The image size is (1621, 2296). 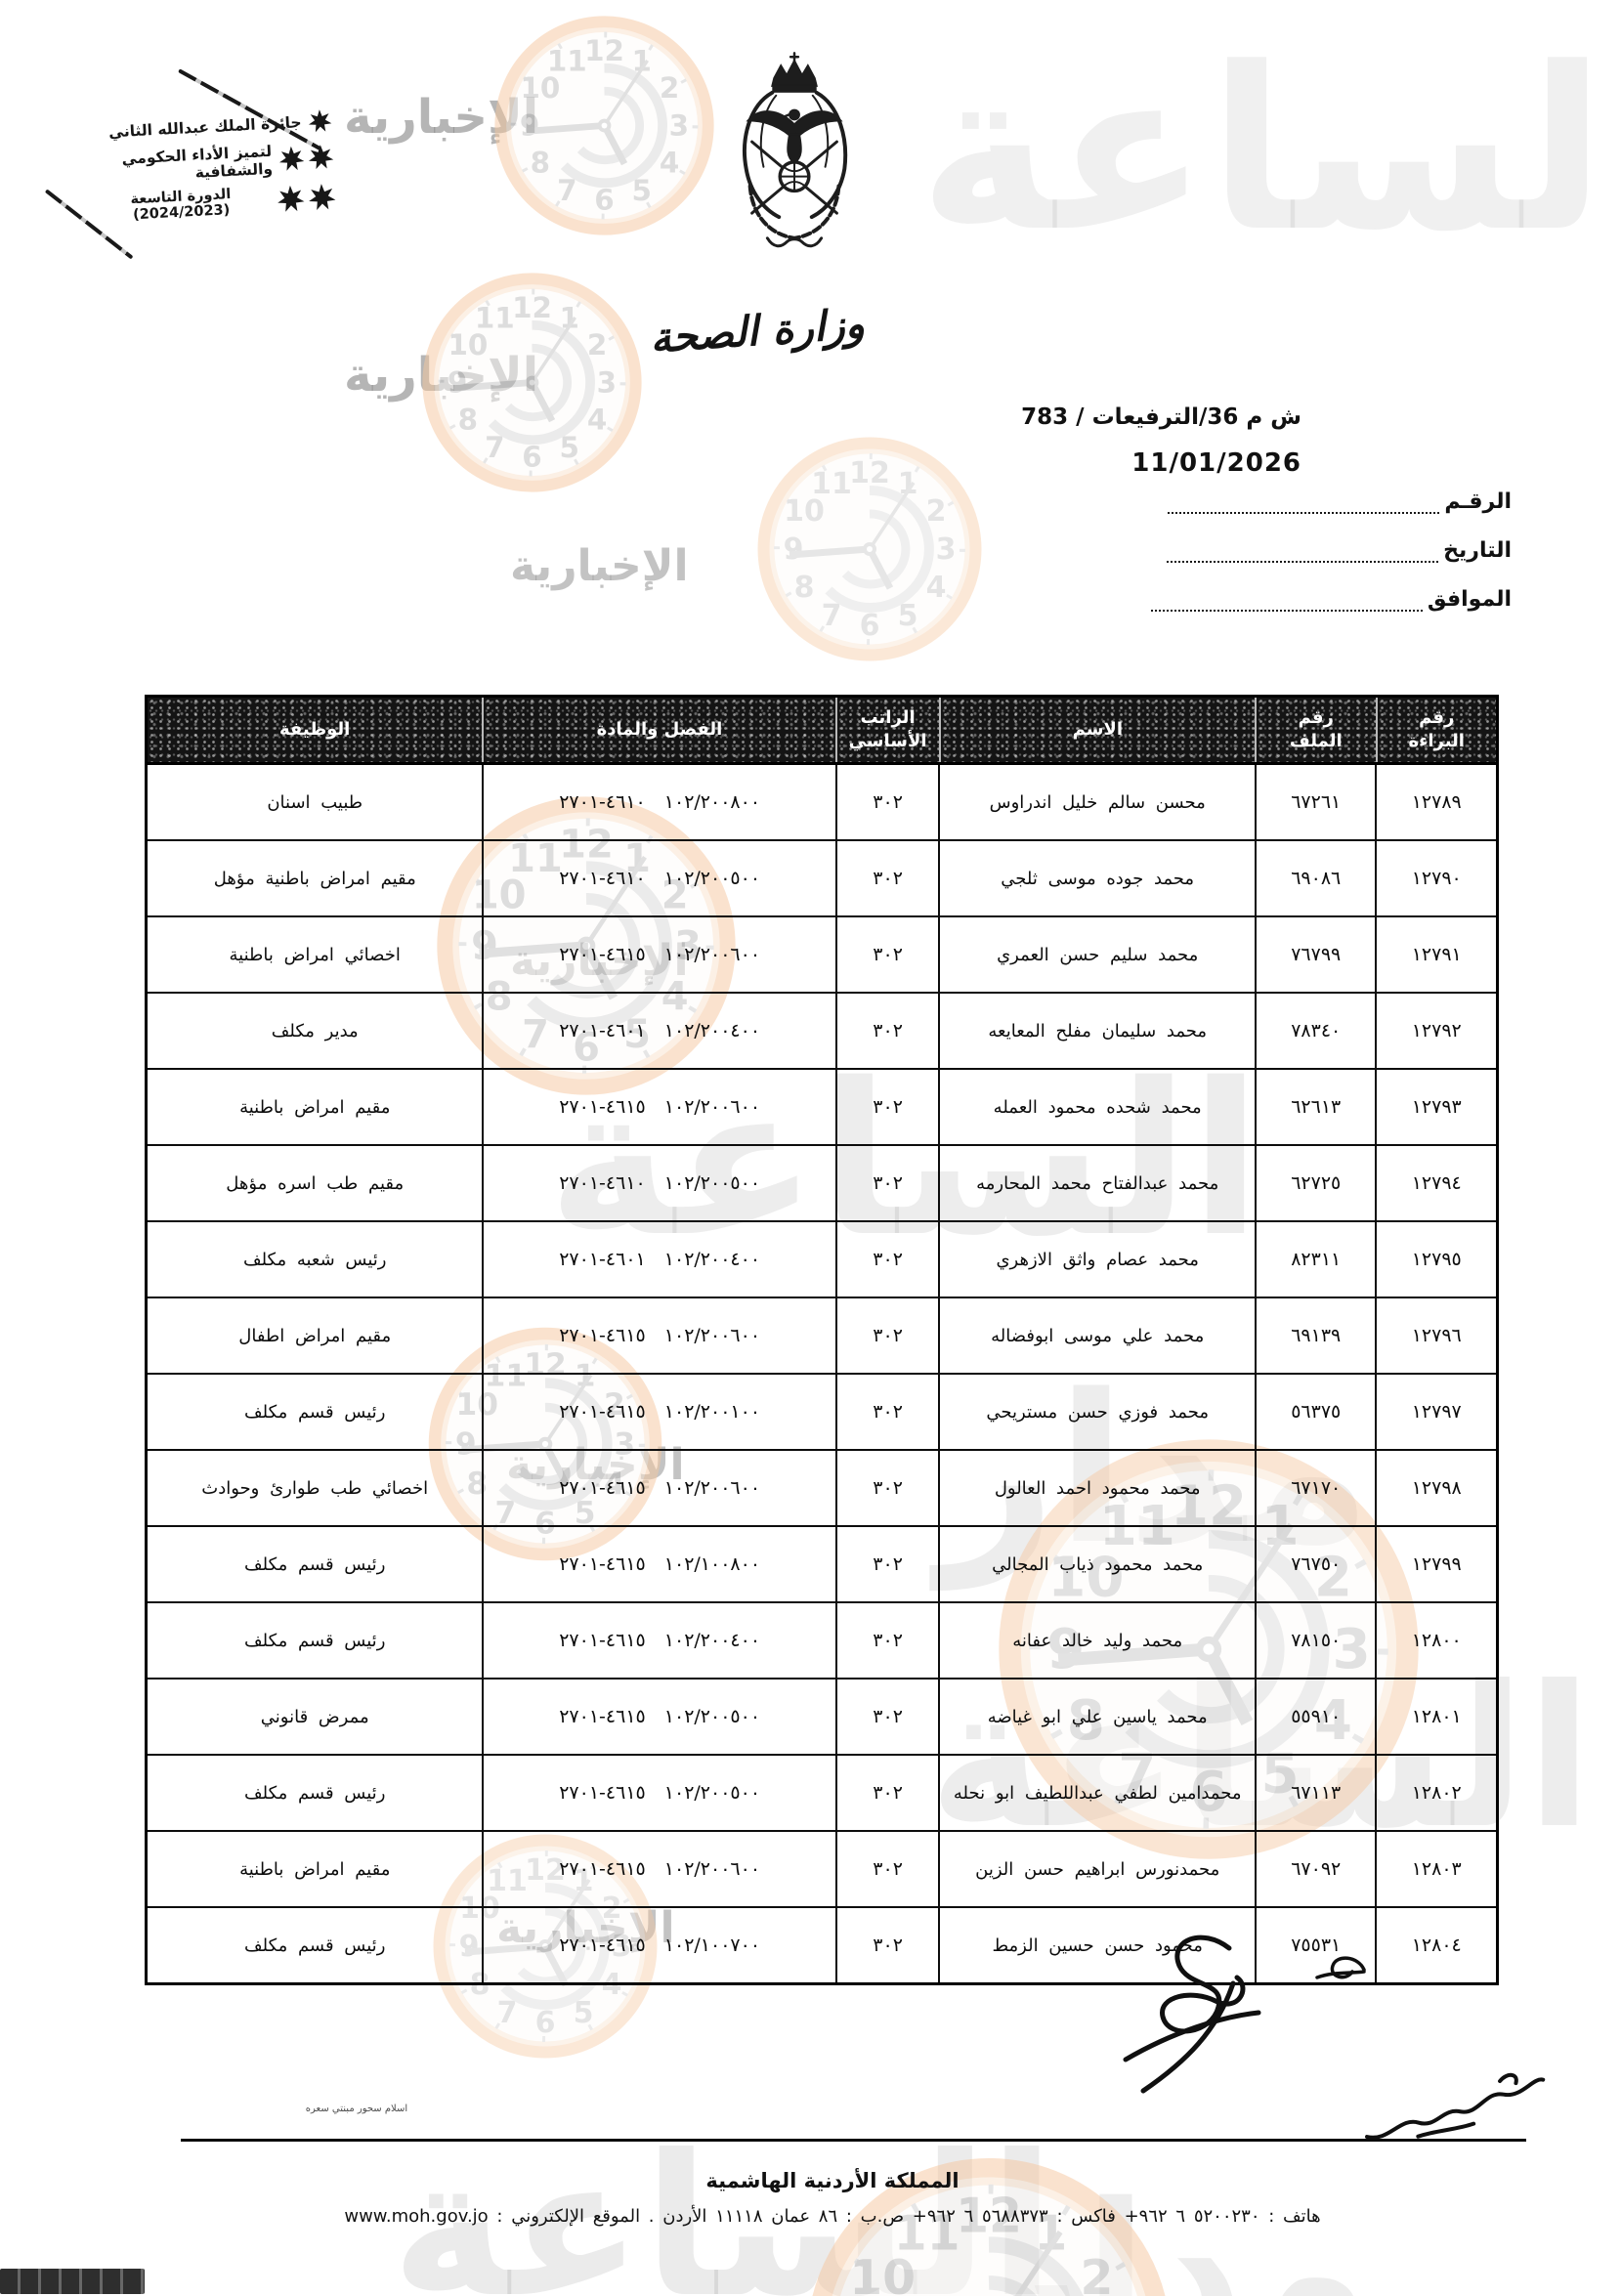 I want to click on cell-chapter-article: ١٠٢/٢٠٠٤٠٠ ٤٦١٥-٢٧٠١, so click(x=658, y=1640).